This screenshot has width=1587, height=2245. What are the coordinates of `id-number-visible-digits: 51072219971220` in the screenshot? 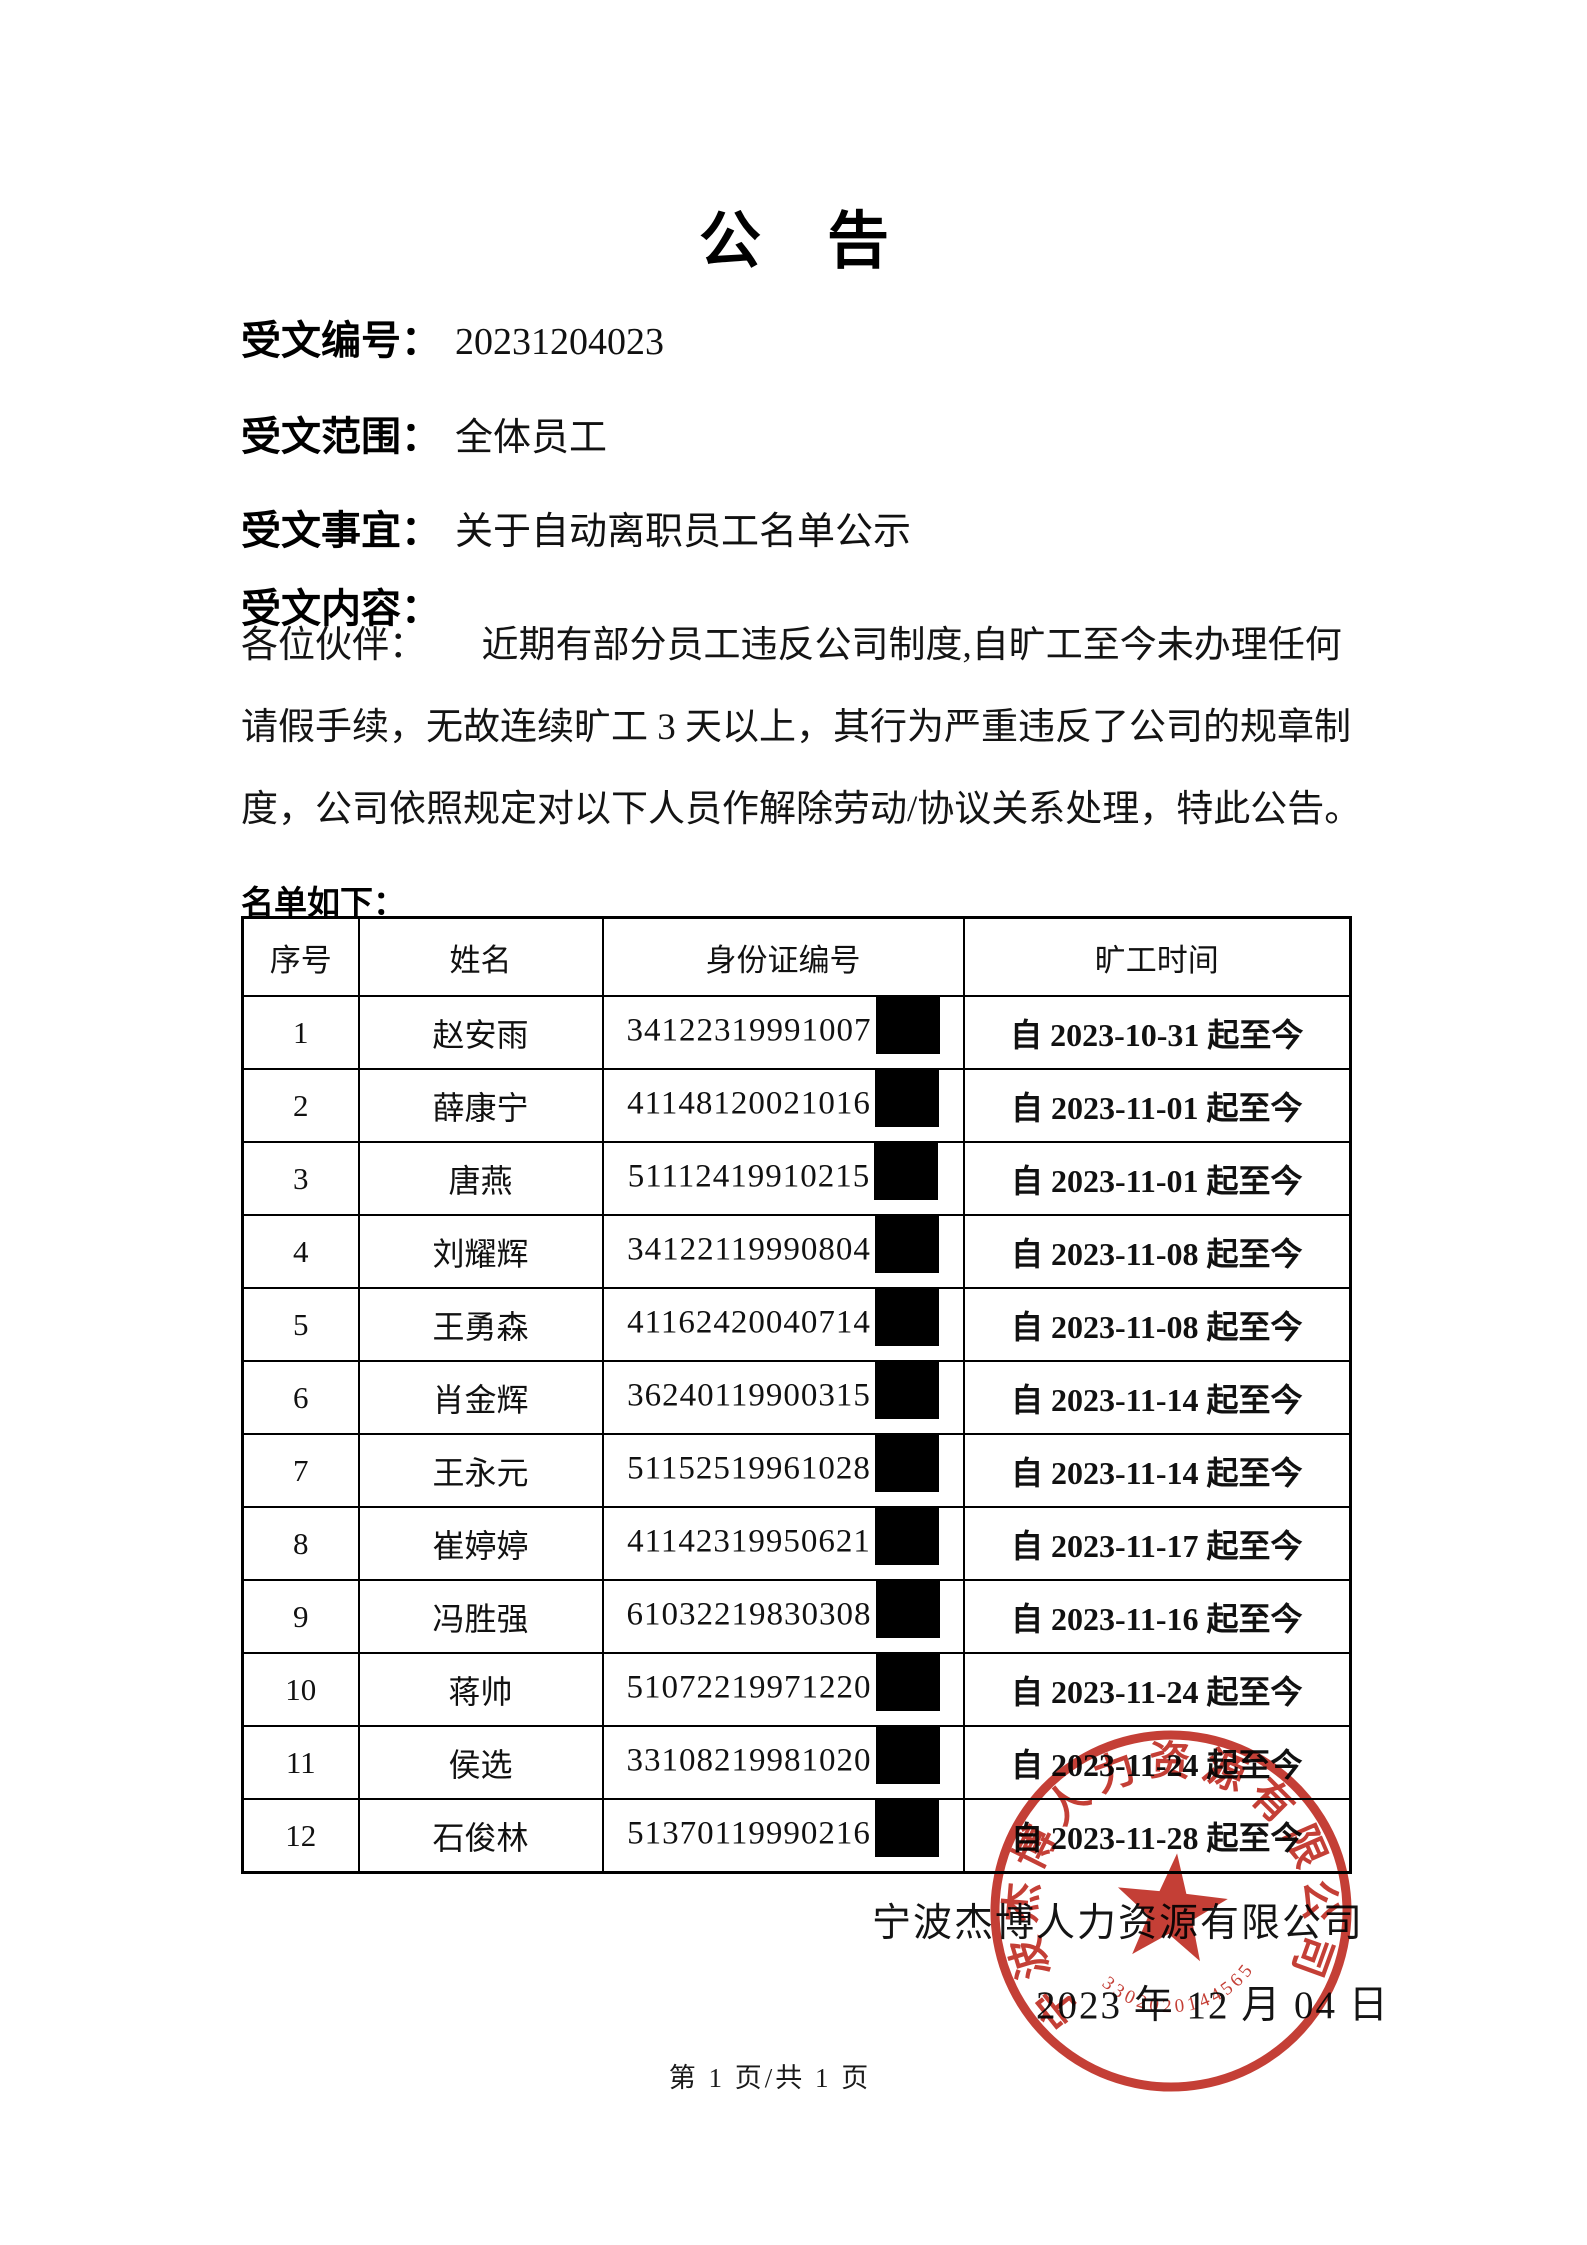 It's located at (749, 1687).